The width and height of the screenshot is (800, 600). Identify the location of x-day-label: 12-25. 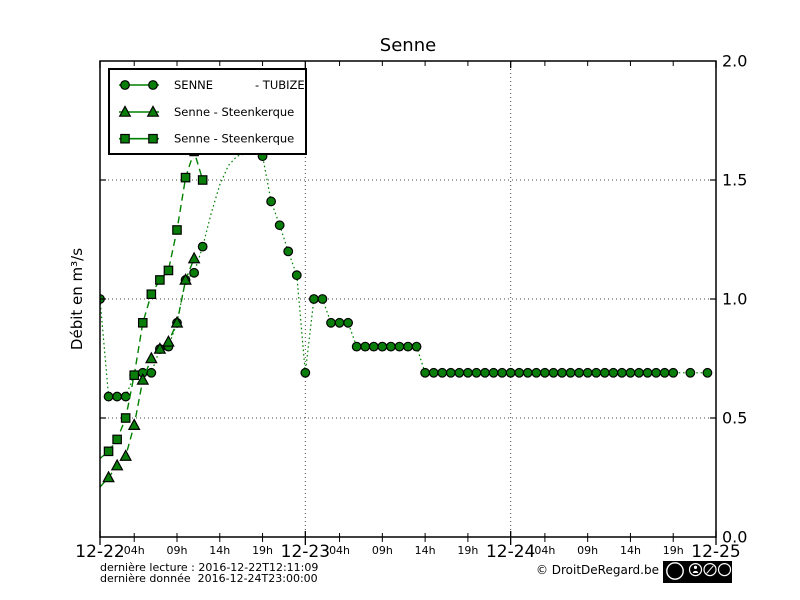
(715, 552).